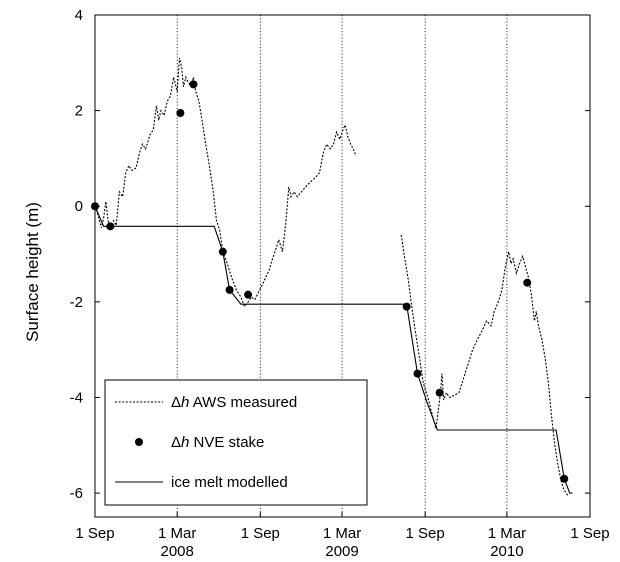 This screenshot has height=562, width=620. What do you see at coordinates (177, 551) in the screenshot?
I see `x-year-label: 2008` at bounding box center [177, 551].